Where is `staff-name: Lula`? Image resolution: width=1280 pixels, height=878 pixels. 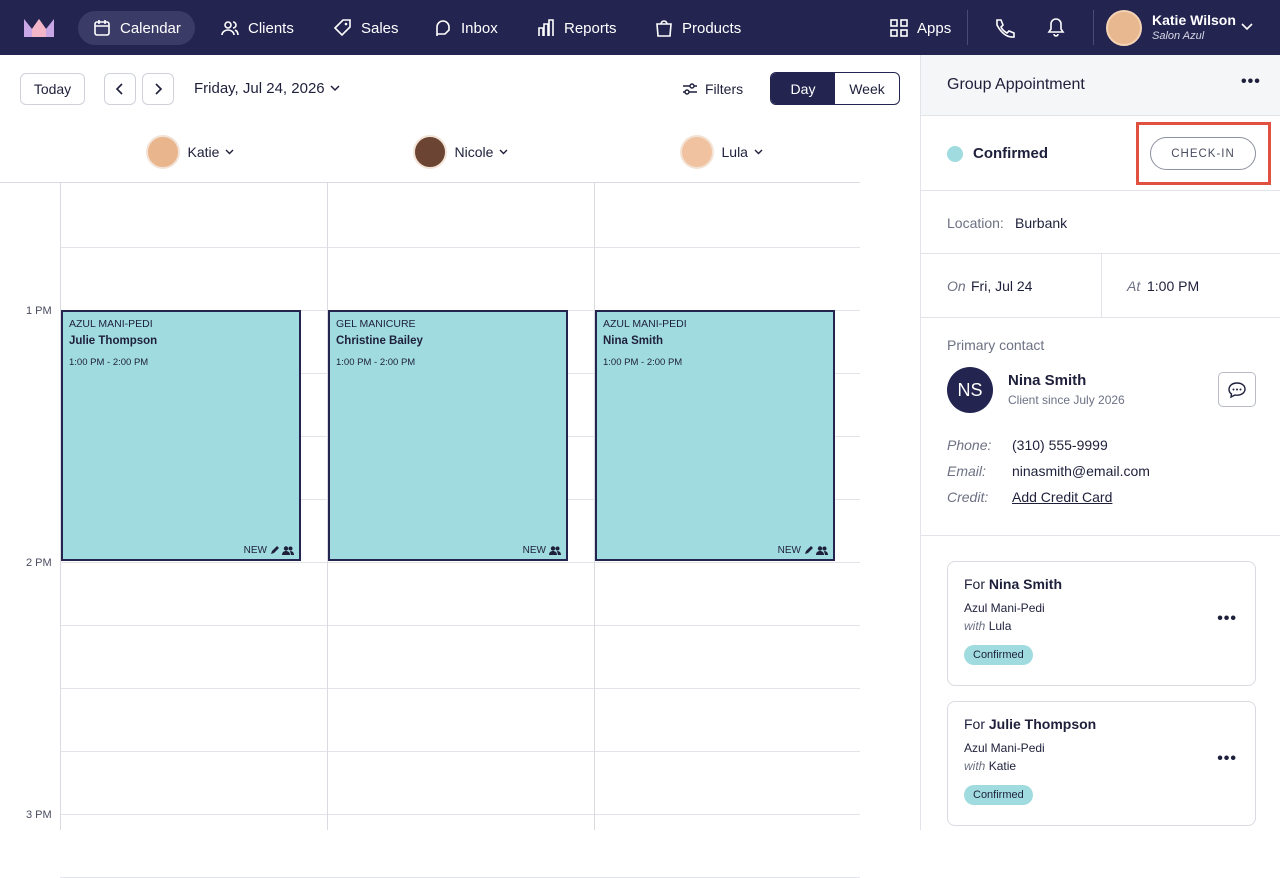 staff-name: Lula is located at coordinates (734, 152).